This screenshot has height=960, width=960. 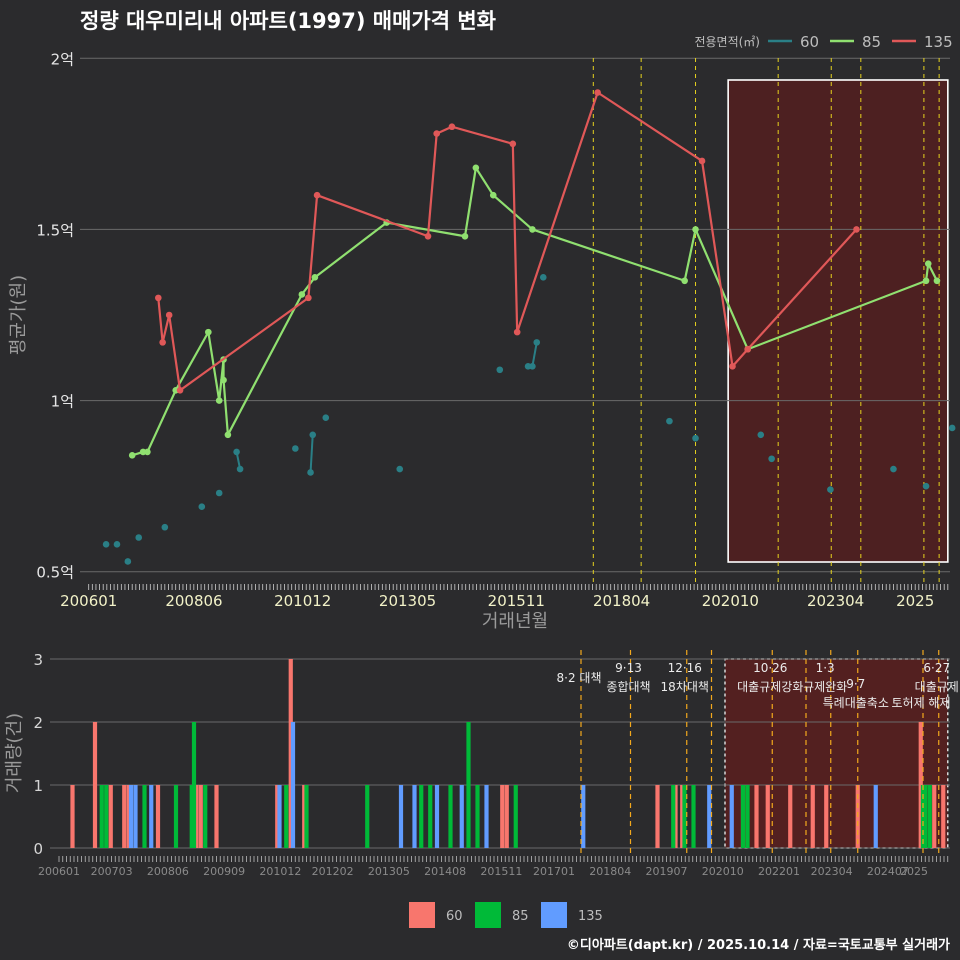 I want to click on volume-x-tick-label: 201305, so click(x=389, y=871).